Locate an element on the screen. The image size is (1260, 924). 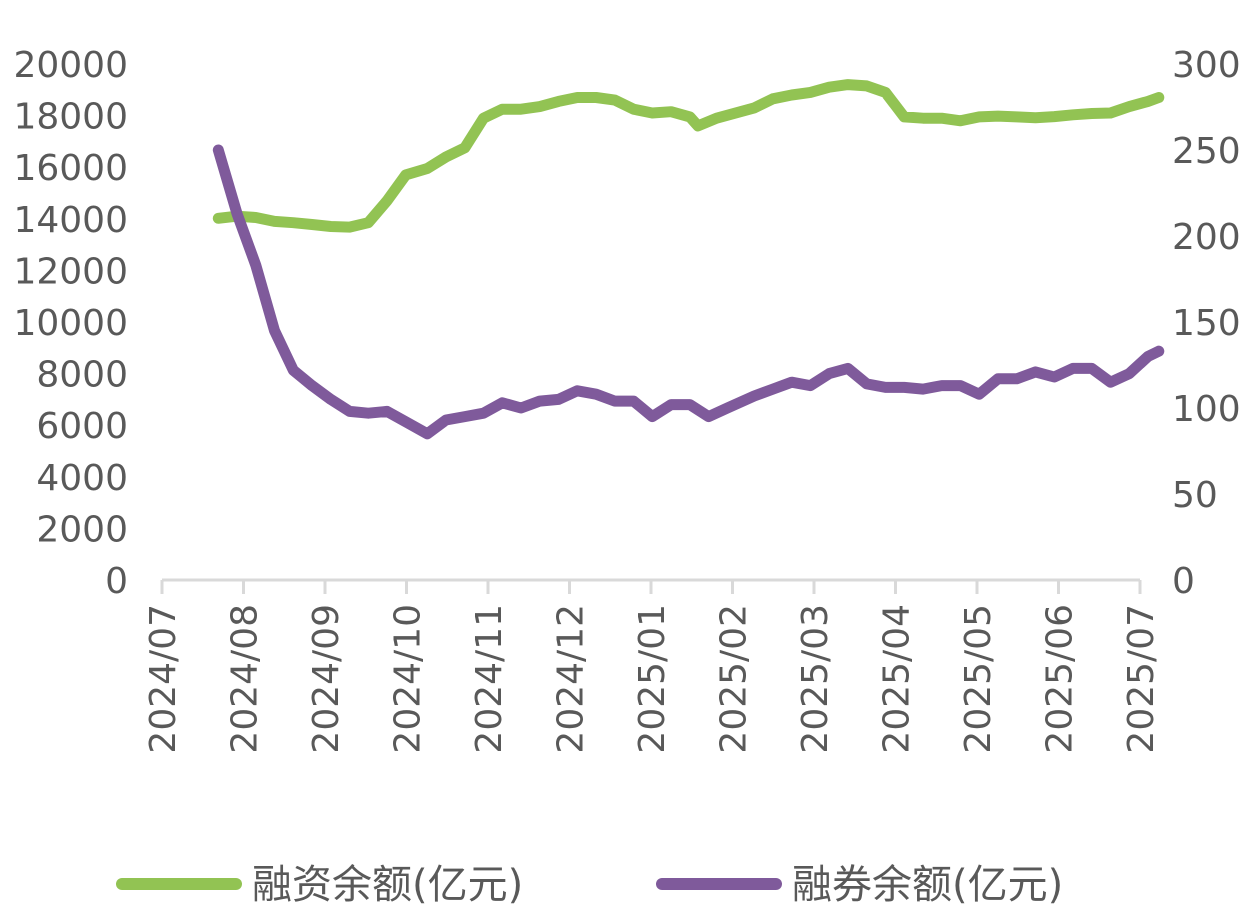
left-tick-label: 16000 is located at coordinates (70, 168).